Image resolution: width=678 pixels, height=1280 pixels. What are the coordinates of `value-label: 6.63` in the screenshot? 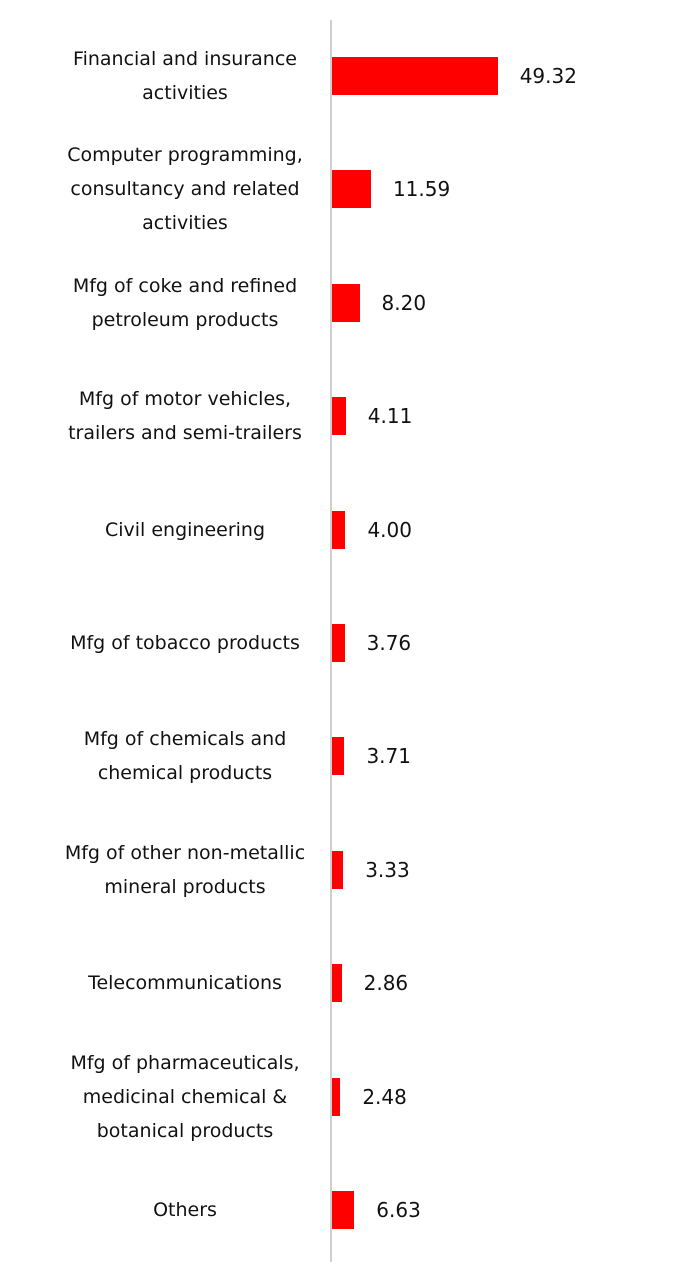 It's located at (398, 1210).